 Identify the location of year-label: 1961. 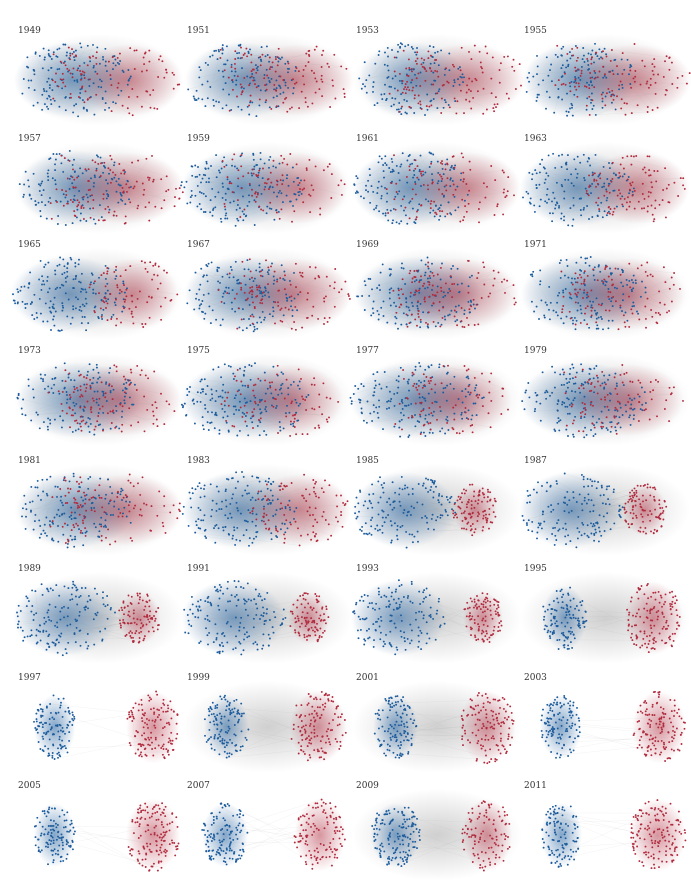
(367, 139).